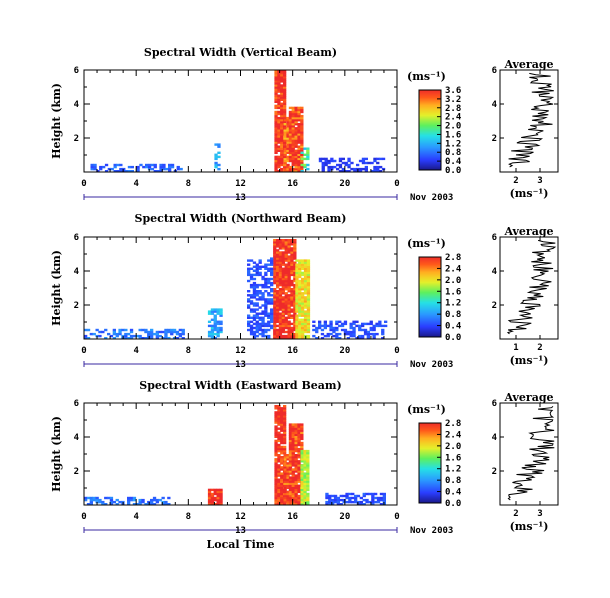 Image resolution: width=610 pixels, height=598 pixels. What do you see at coordinates (515, 348) in the screenshot?
I see `average-x-tick-label: 1` at bounding box center [515, 348].